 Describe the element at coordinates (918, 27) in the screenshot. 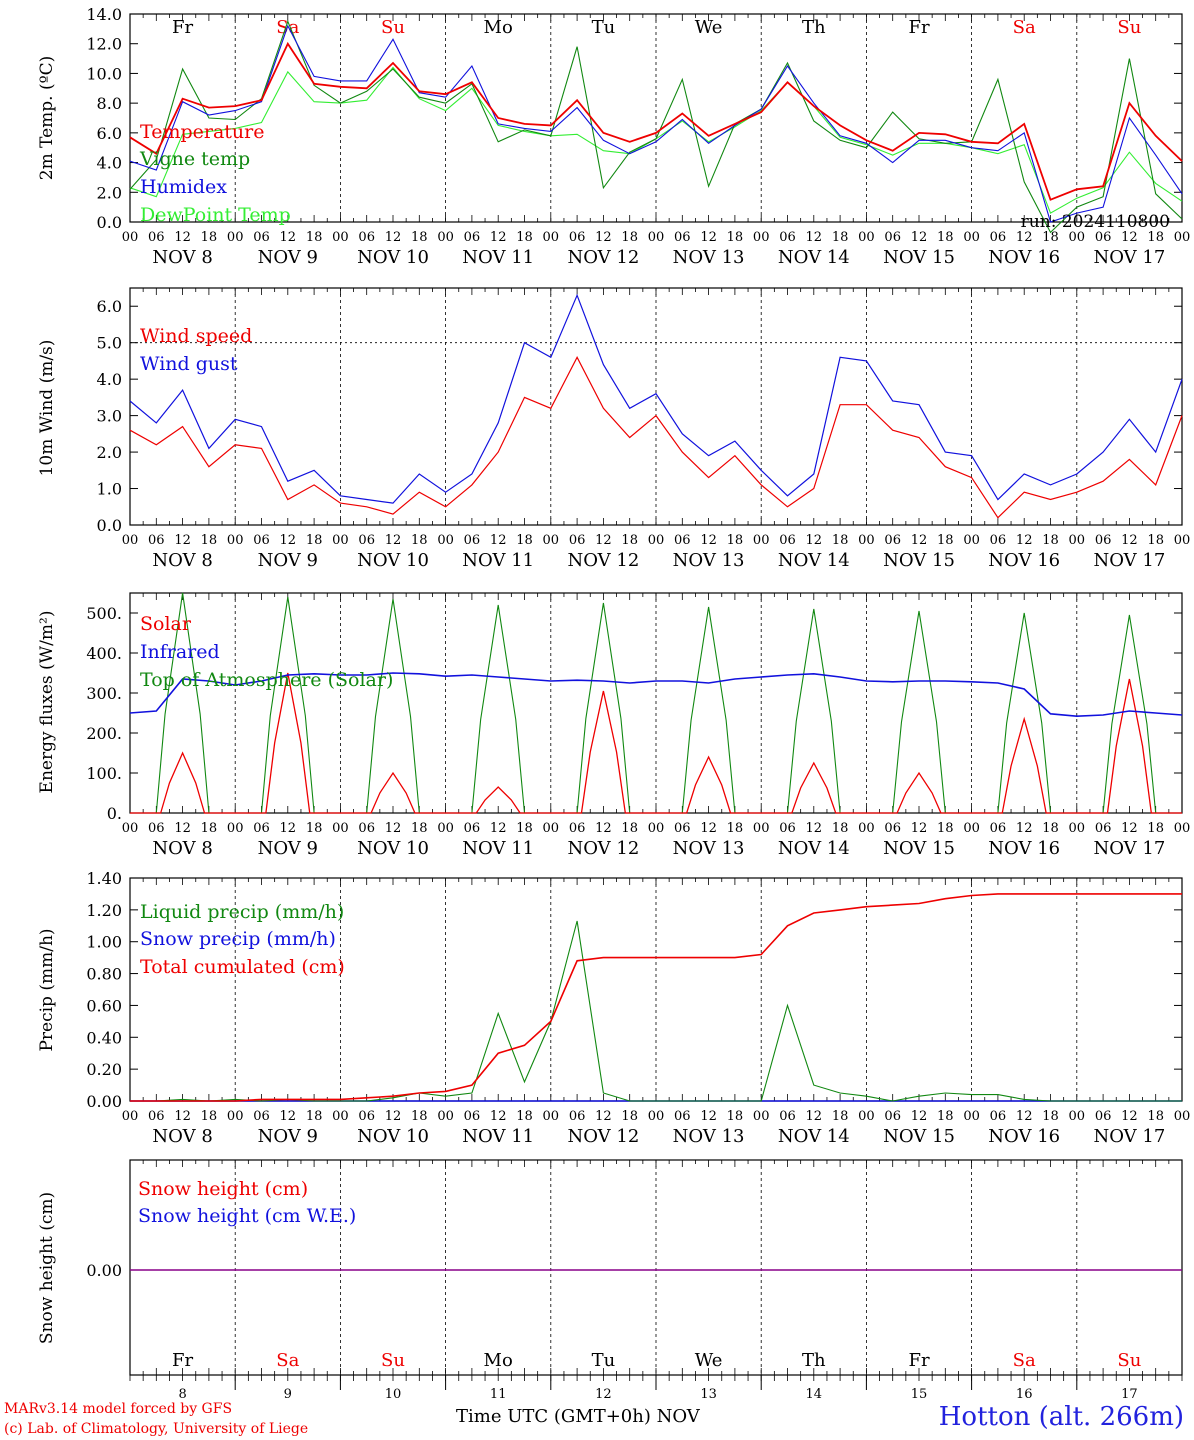

I see `day-name-top: Fr` at that location.